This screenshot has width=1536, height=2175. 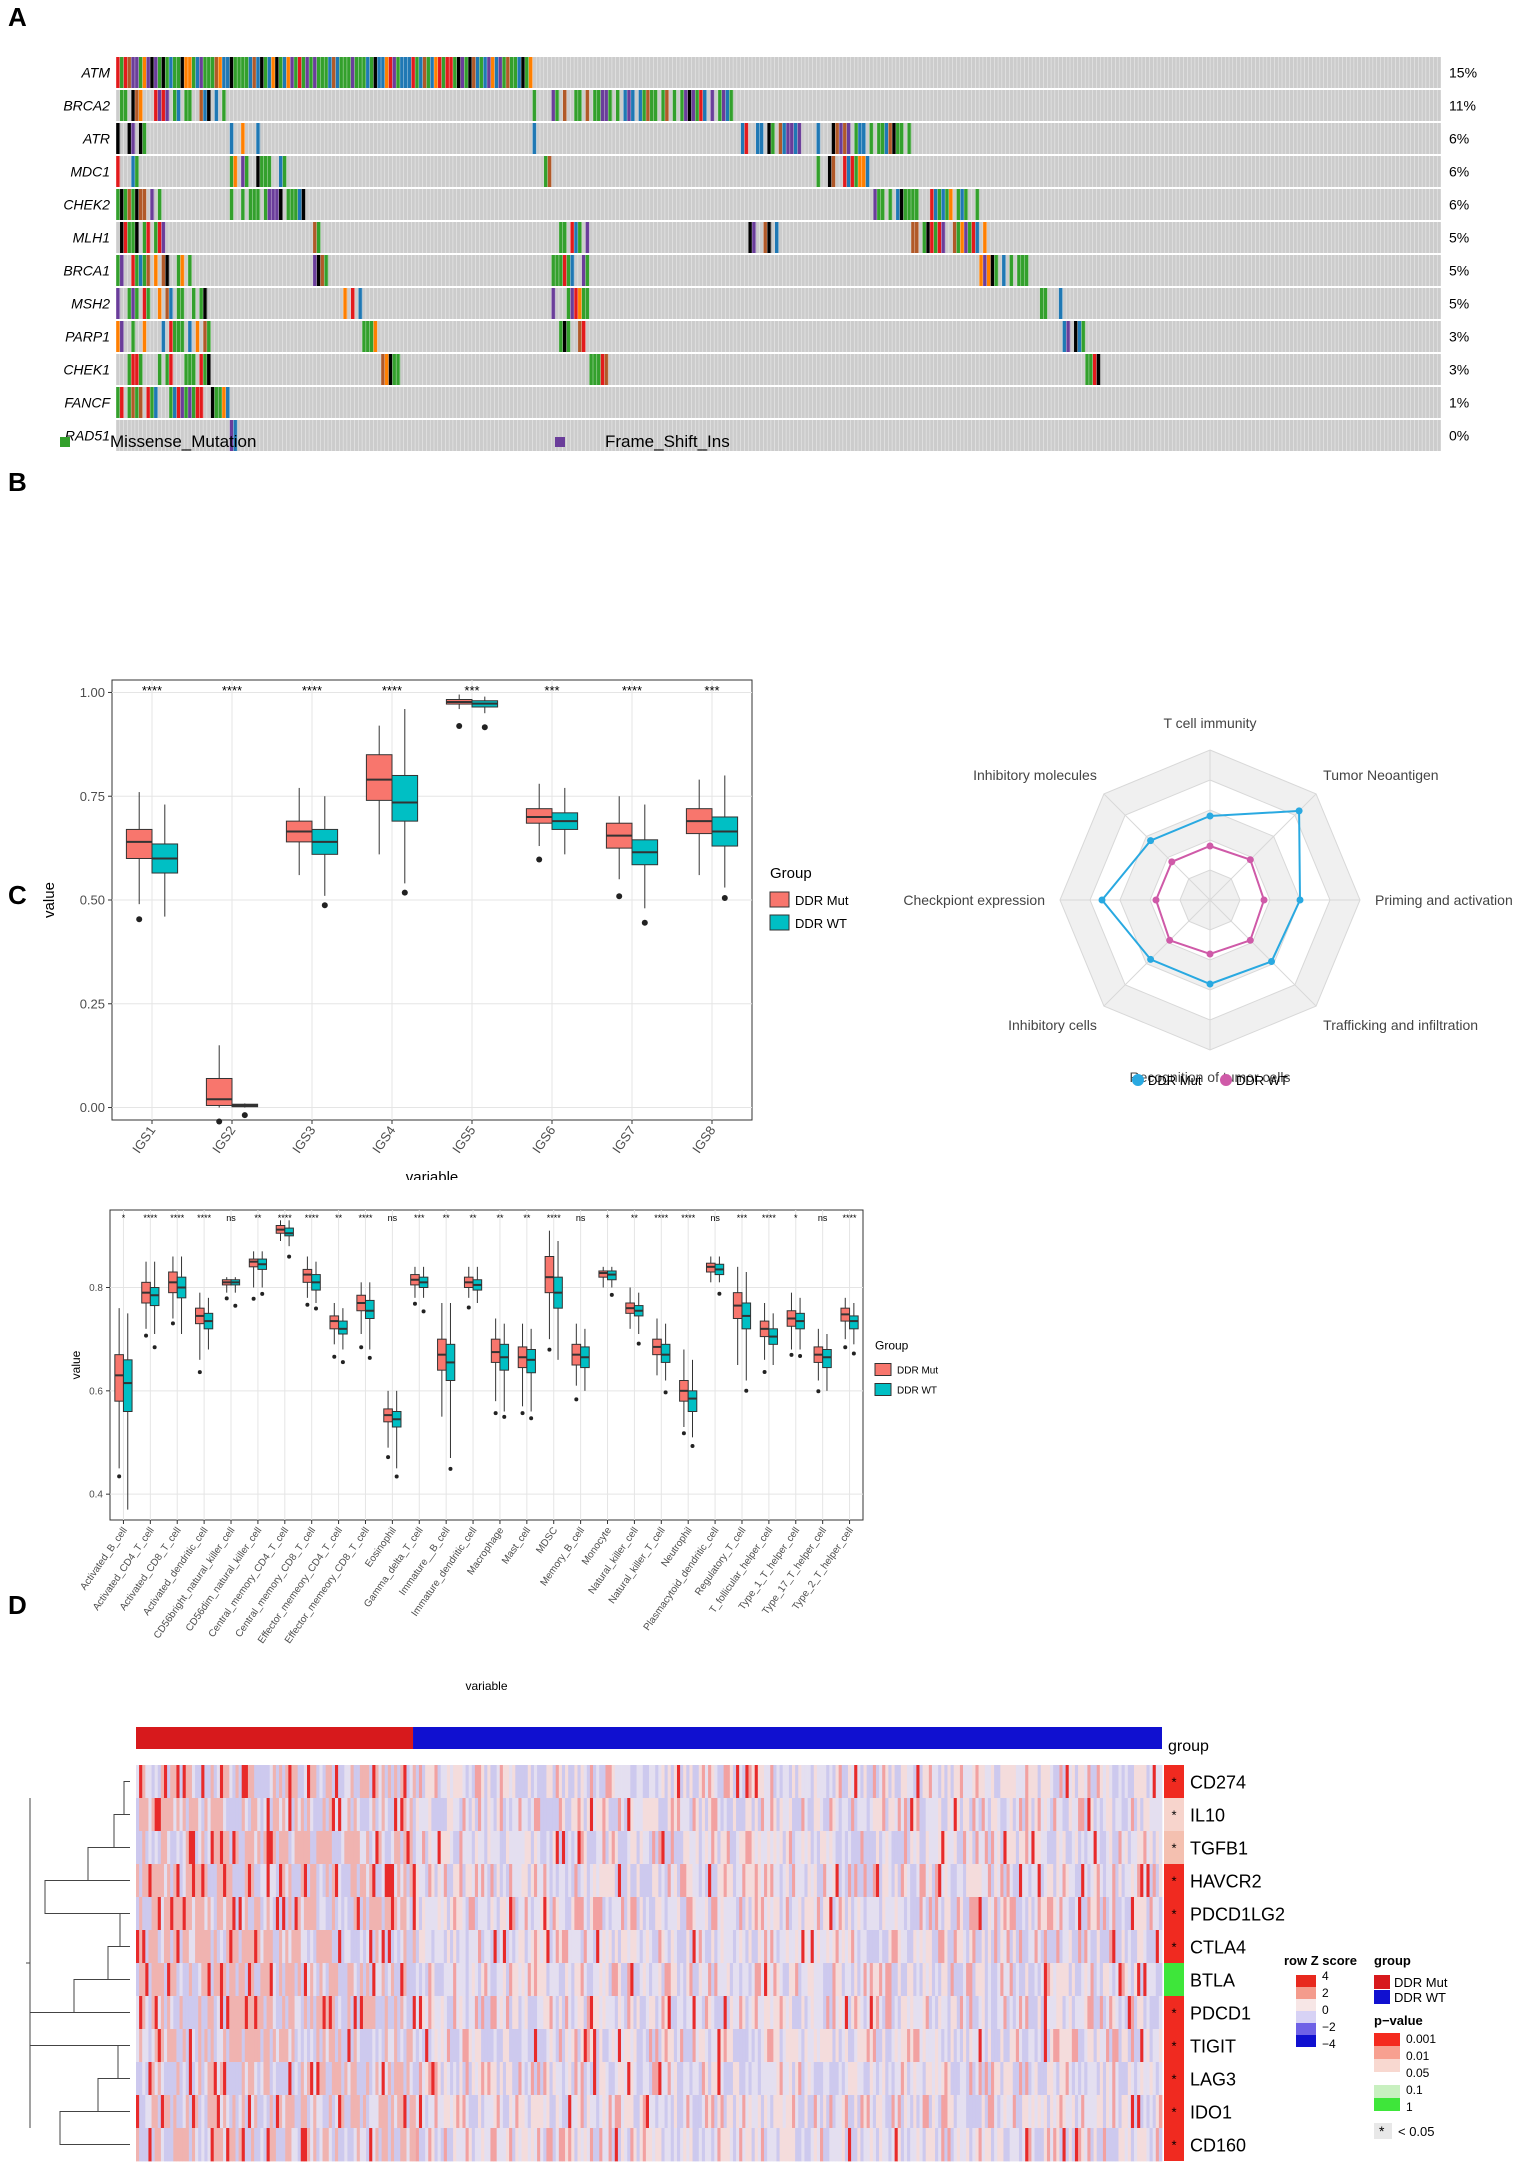 I want to click on significance-label: ns, so click(x=715, y=1218).